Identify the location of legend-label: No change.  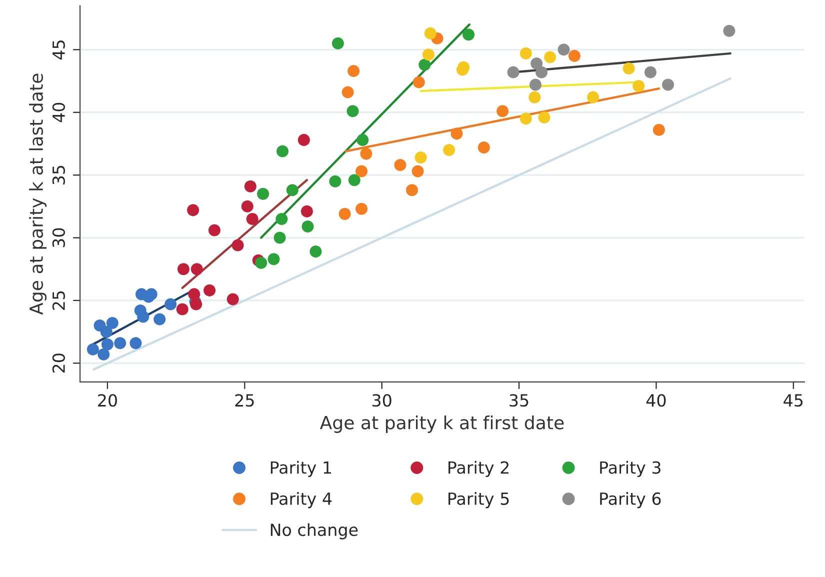
(314, 531).